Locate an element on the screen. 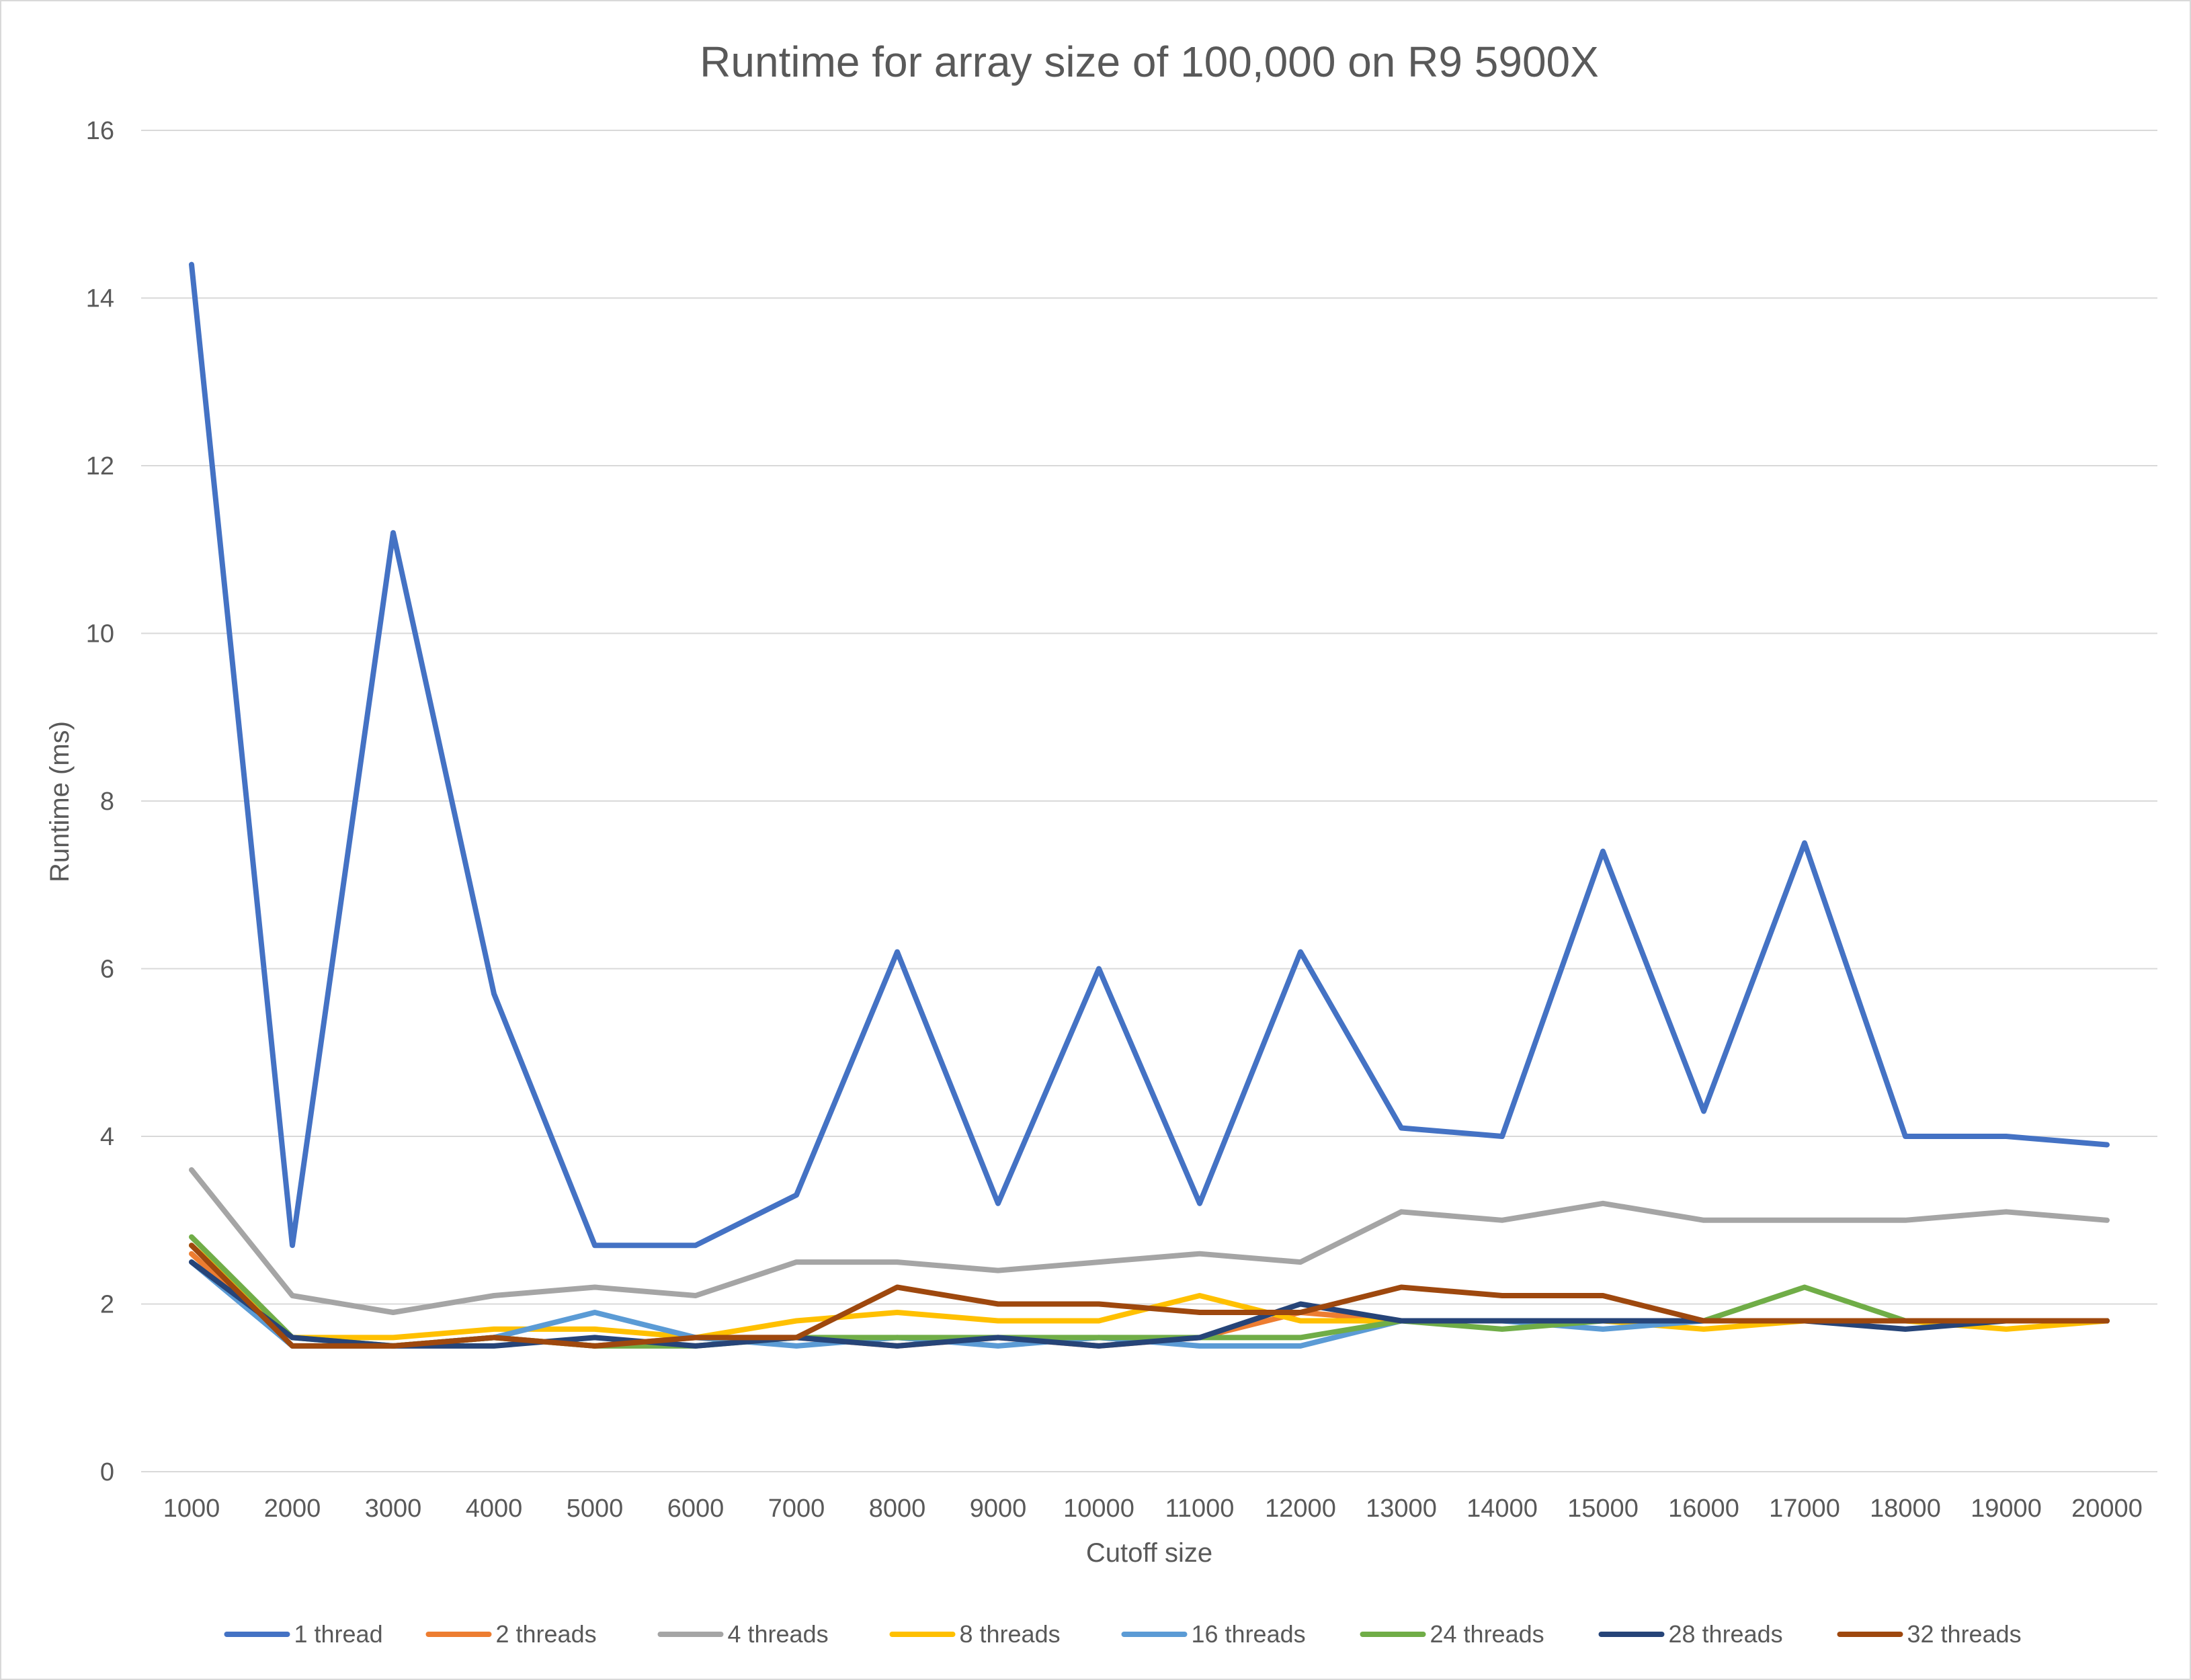 The height and width of the screenshot is (1680, 2191). legend-label: 1 thread is located at coordinates (338, 1634).